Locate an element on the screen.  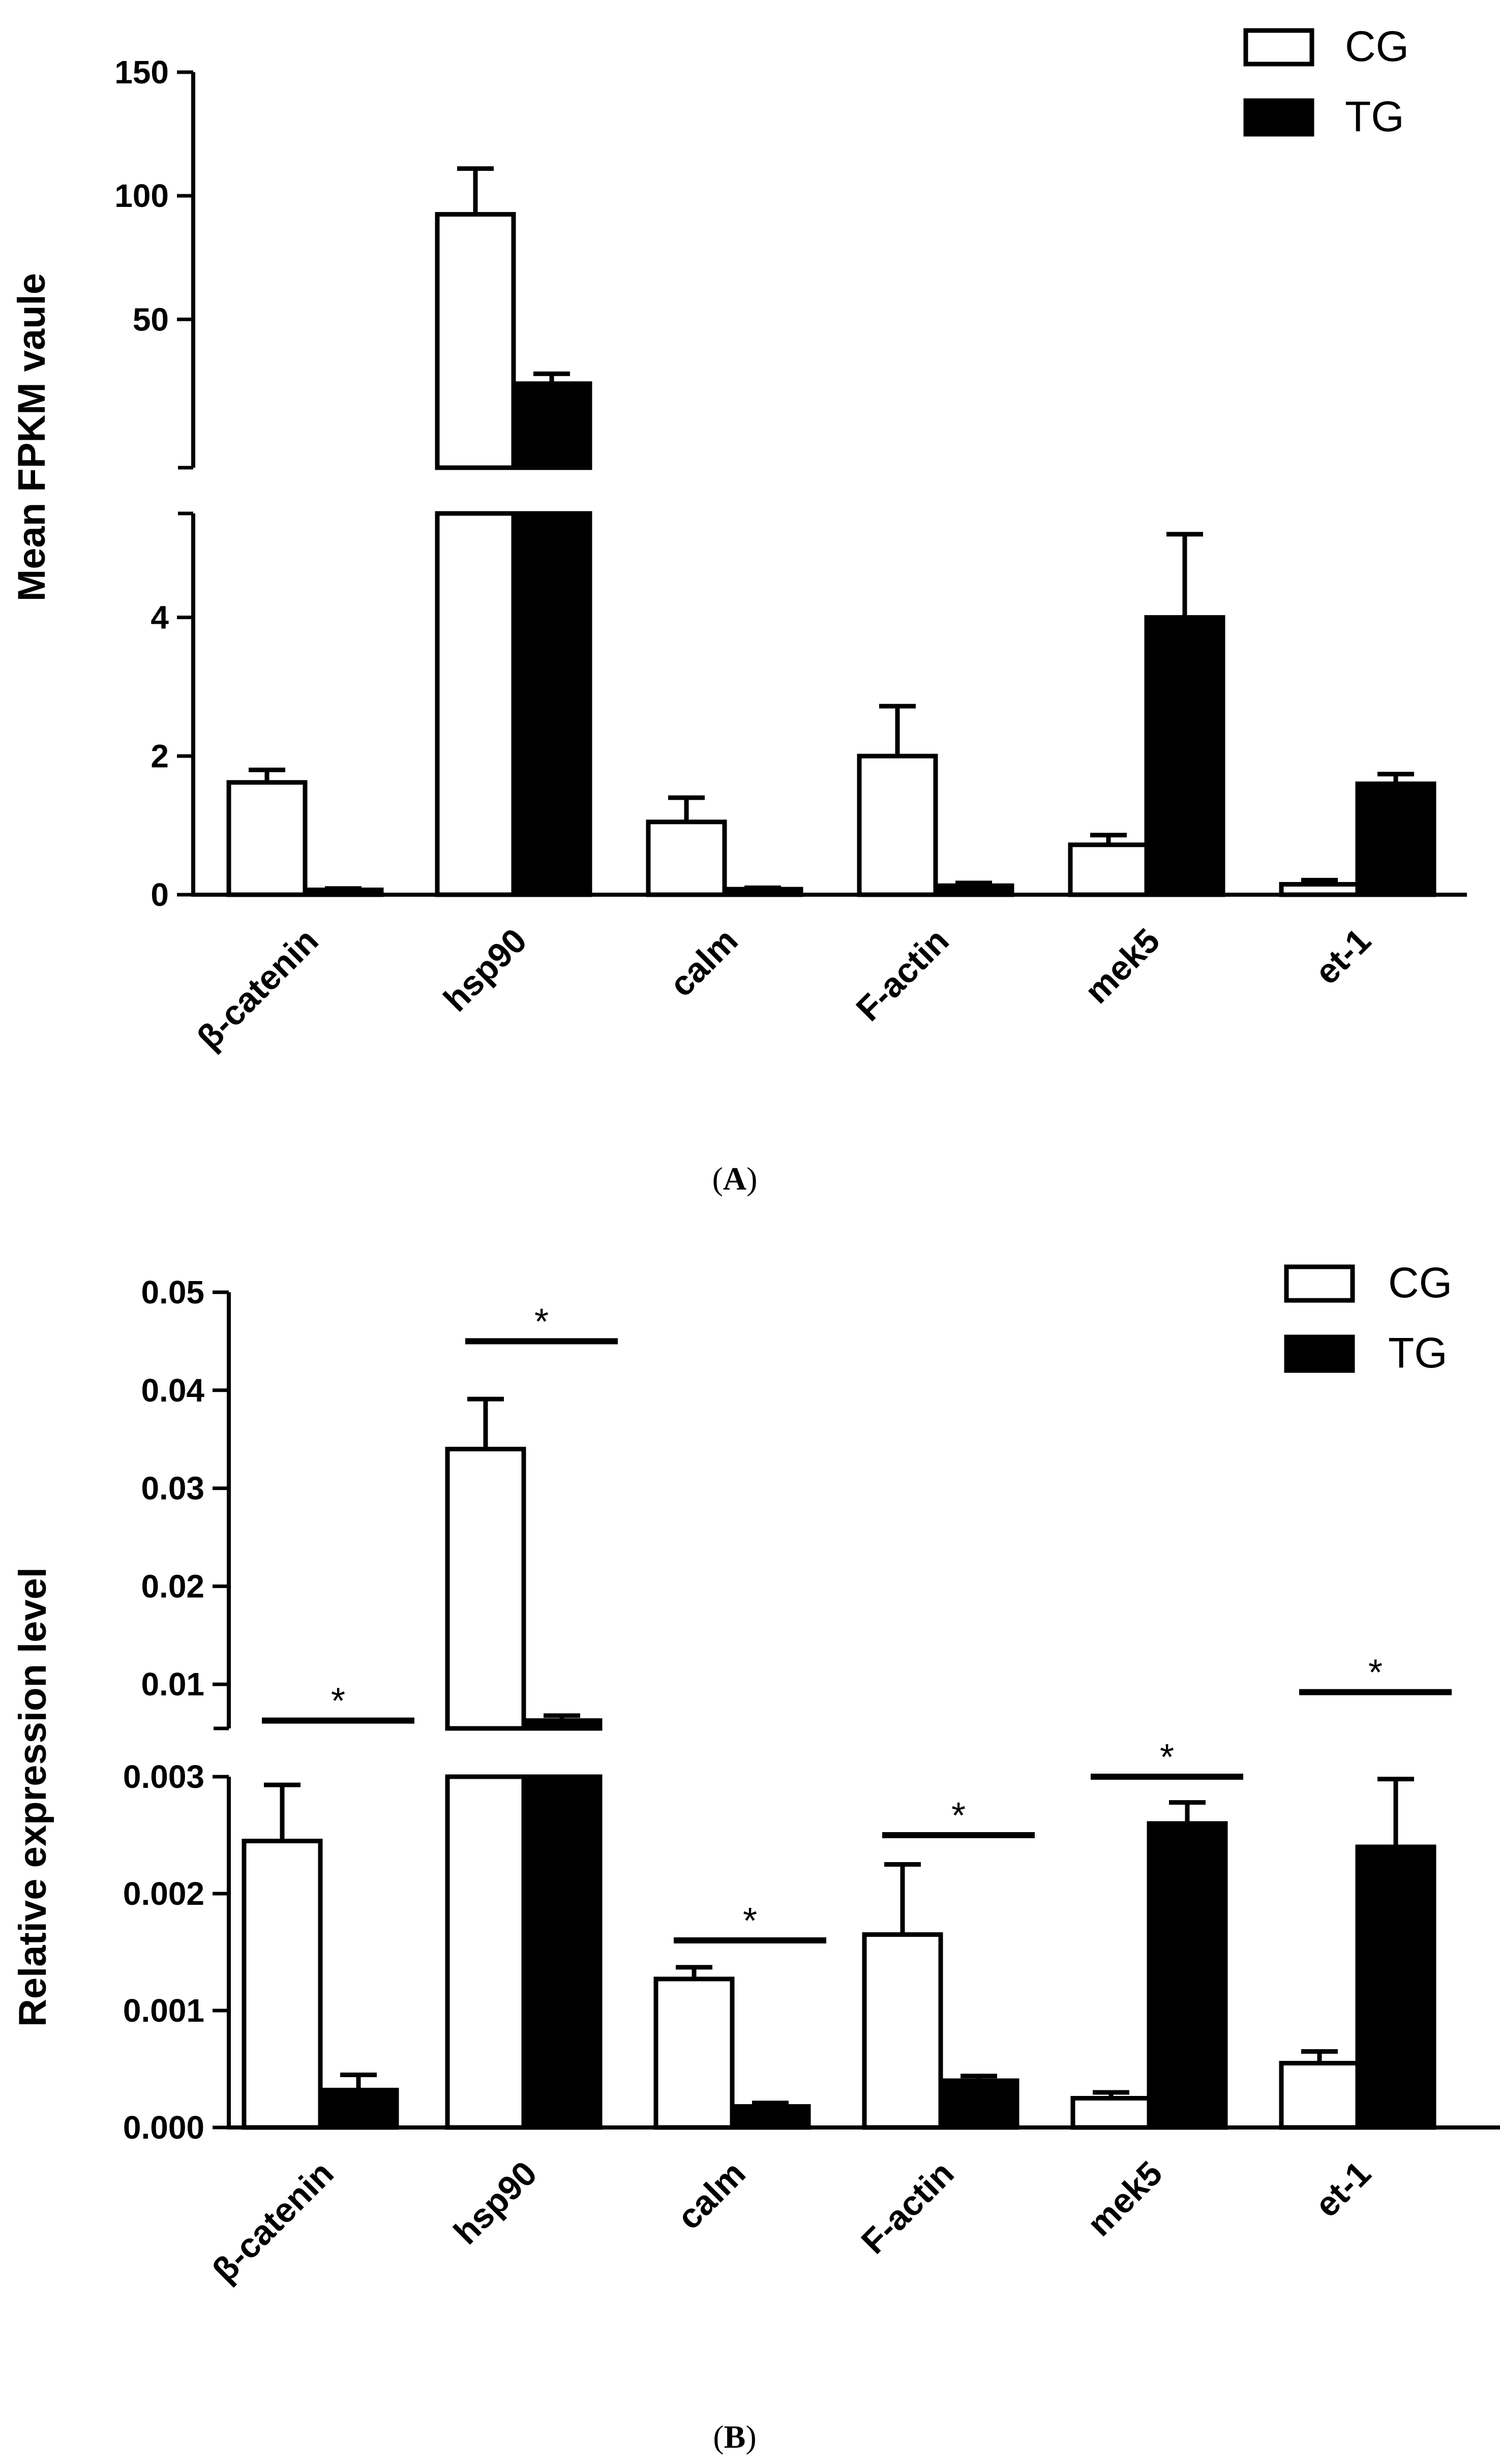
panel-label: (A) is located at coordinates (735, 1179).